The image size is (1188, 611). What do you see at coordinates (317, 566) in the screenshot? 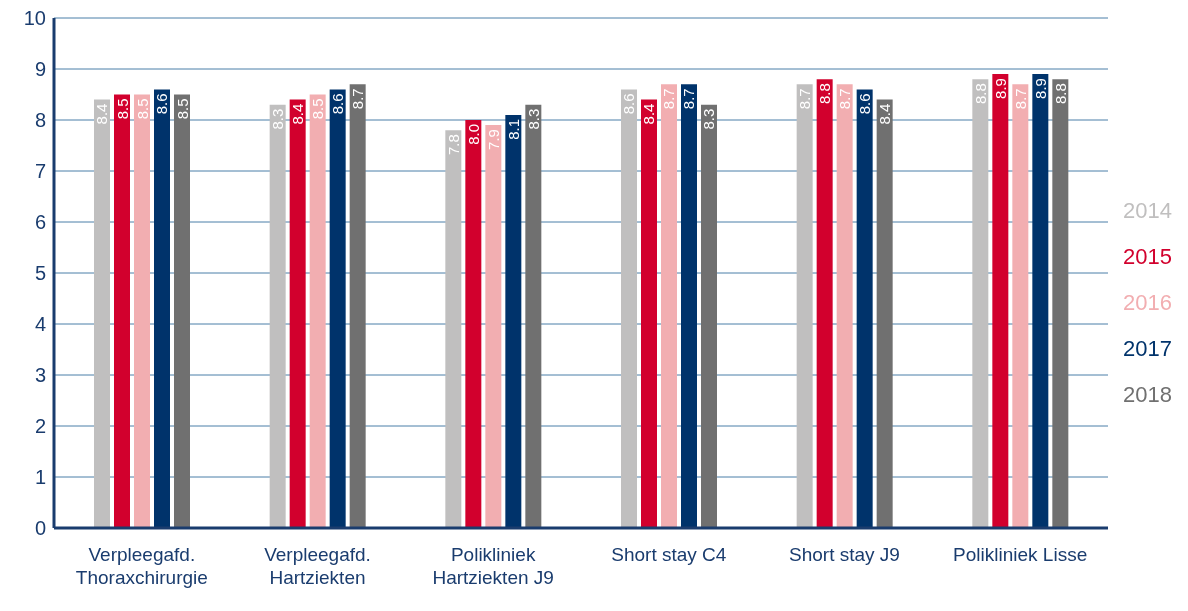
I see `x-tick-label: Verpleegafd. Hartziekten` at bounding box center [317, 566].